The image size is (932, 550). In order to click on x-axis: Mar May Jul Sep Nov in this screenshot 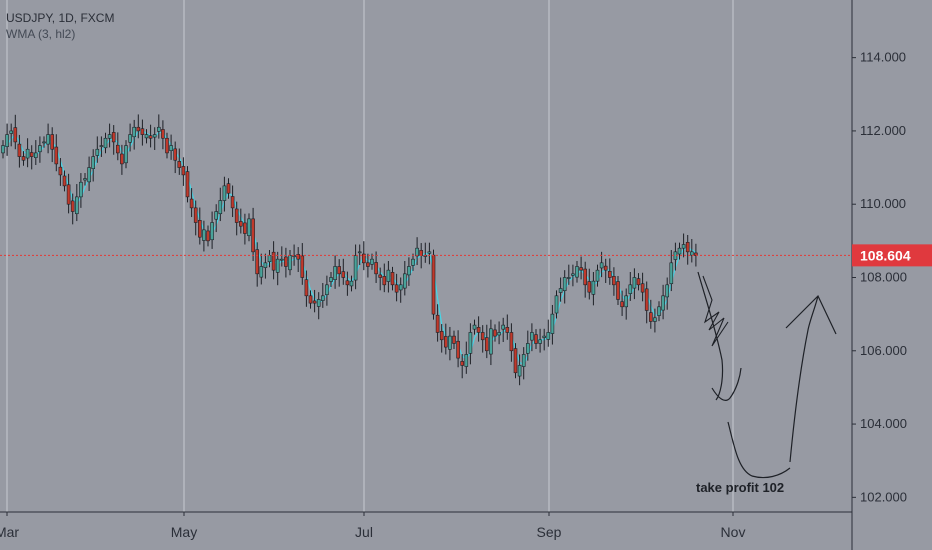, I will do `click(426, 525)`.